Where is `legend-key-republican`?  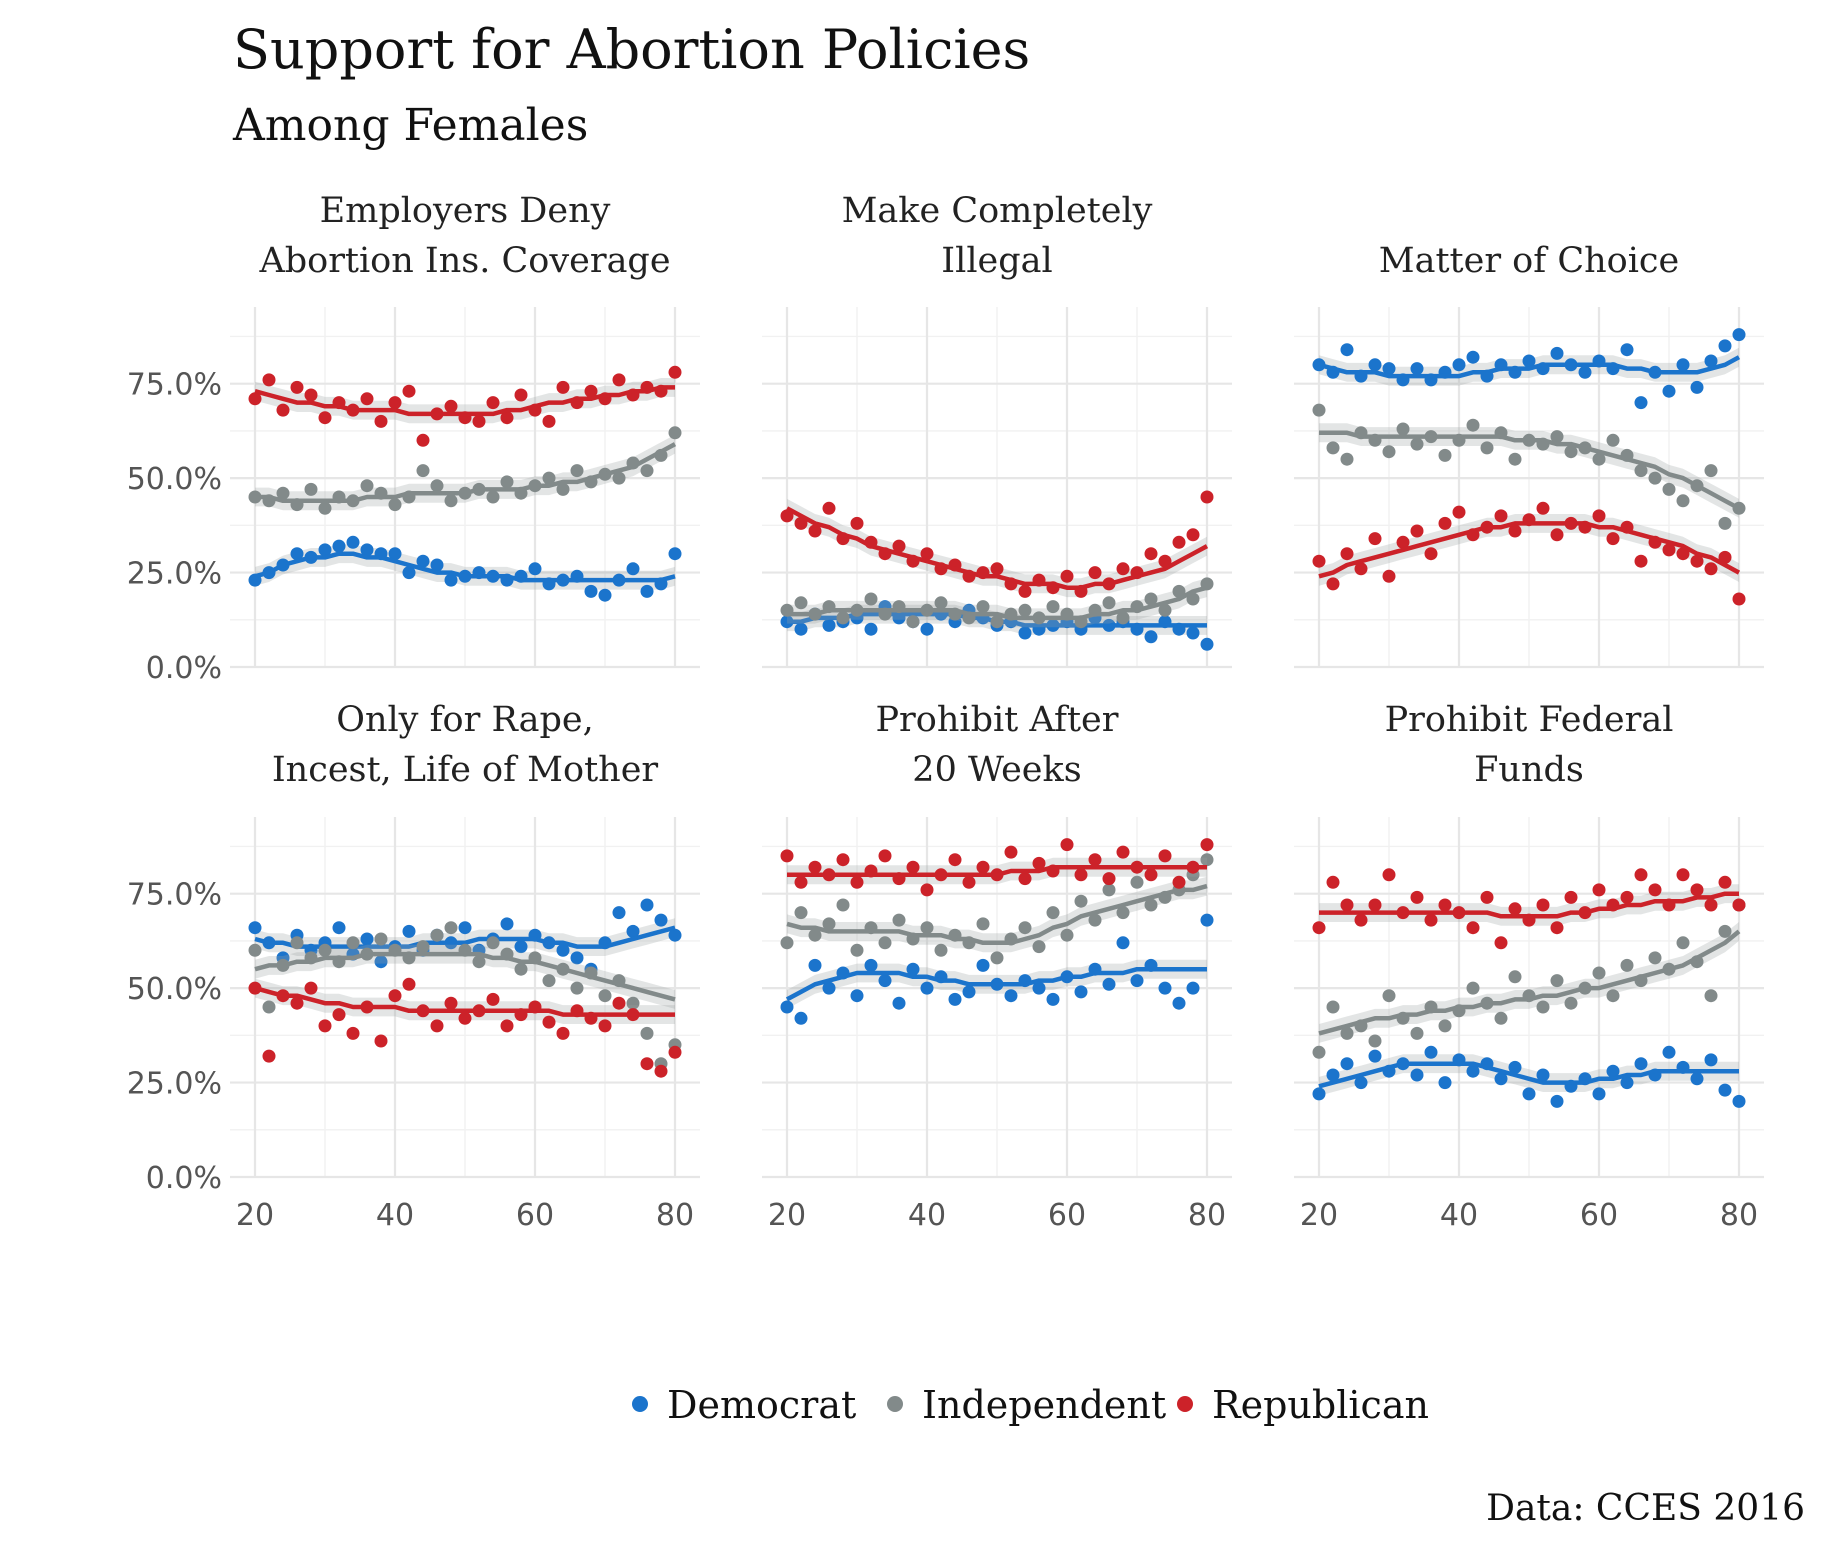 legend-key-republican is located at coordinates (1185, 1404).